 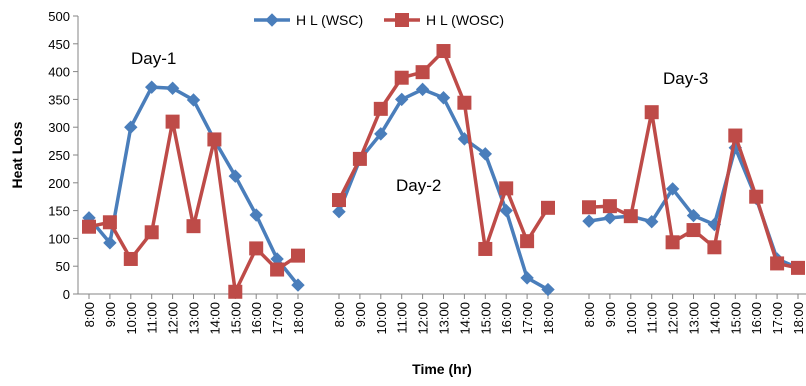 I want to click on legend-item: H L (WSC), so click(x=308, y=20).